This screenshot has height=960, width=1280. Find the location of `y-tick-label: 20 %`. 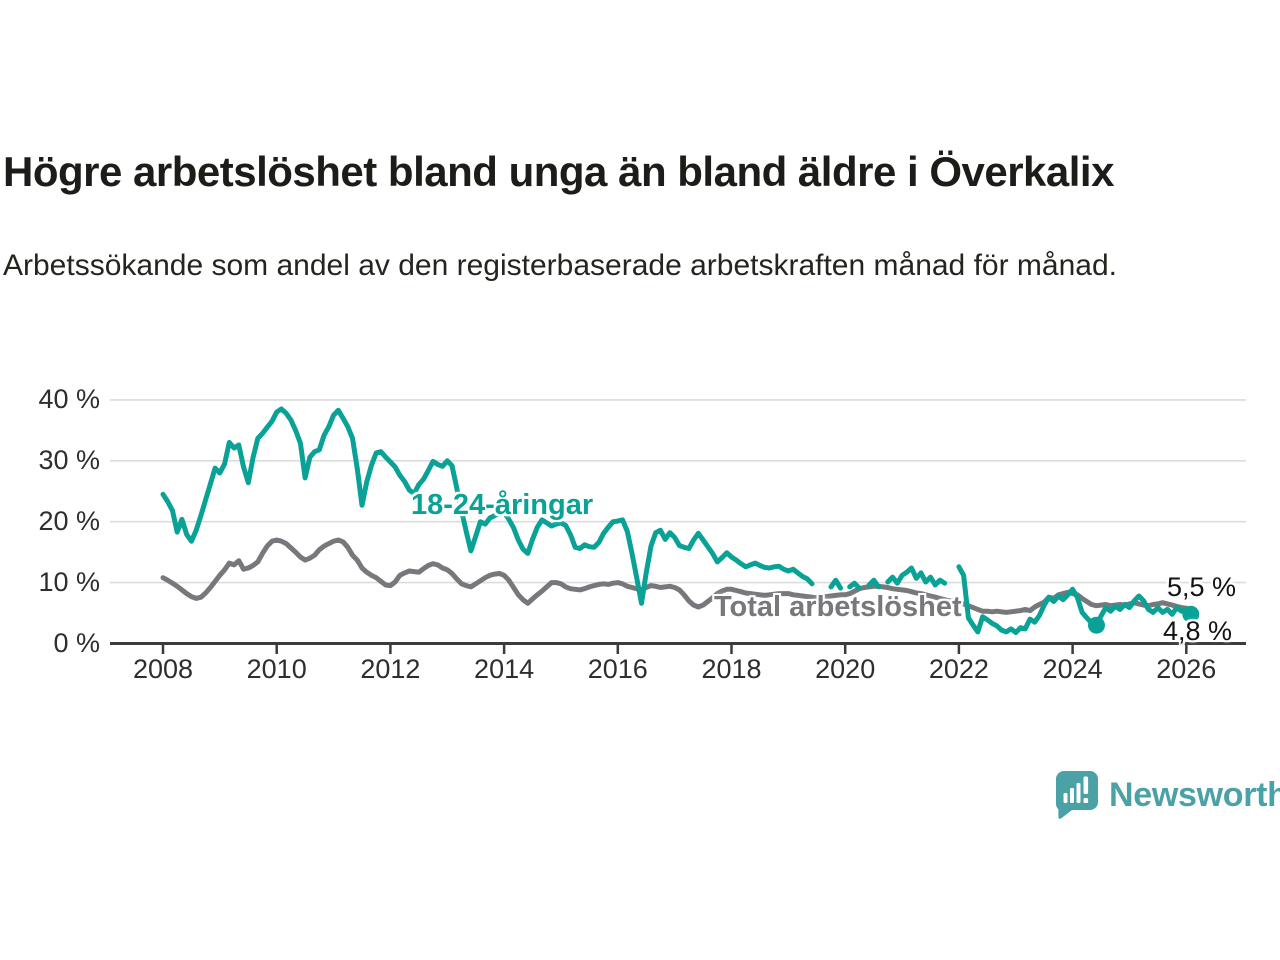

y-tick-label: 20 % is located at coordinates (69, 520).